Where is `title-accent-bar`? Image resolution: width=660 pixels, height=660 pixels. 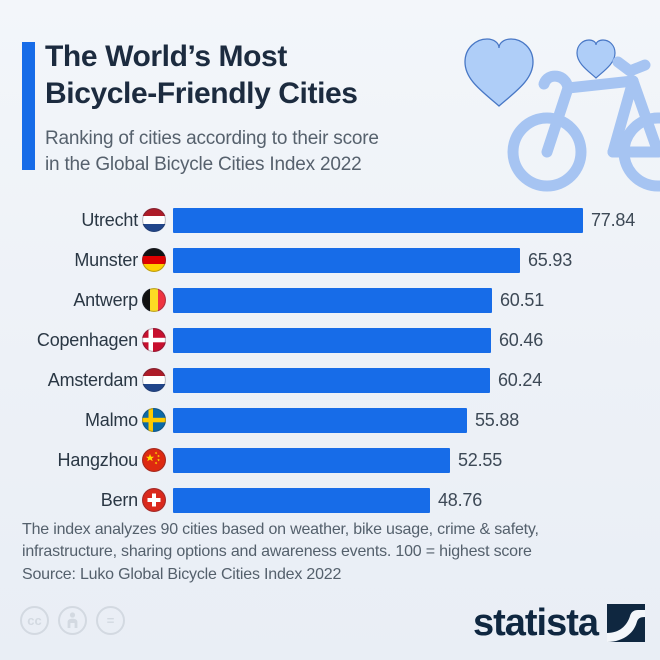 title-accent-bar is located at coordinates (28, 106).